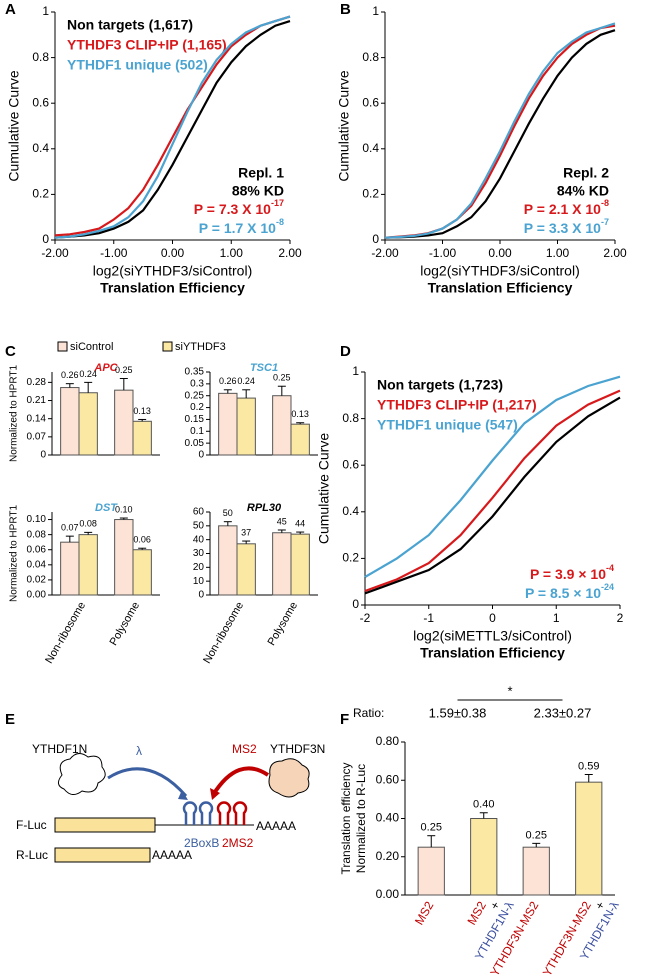 Image resolution: width=650 pixels, height=975 pixels. I want to click on reporter-box, so click(105, 825).